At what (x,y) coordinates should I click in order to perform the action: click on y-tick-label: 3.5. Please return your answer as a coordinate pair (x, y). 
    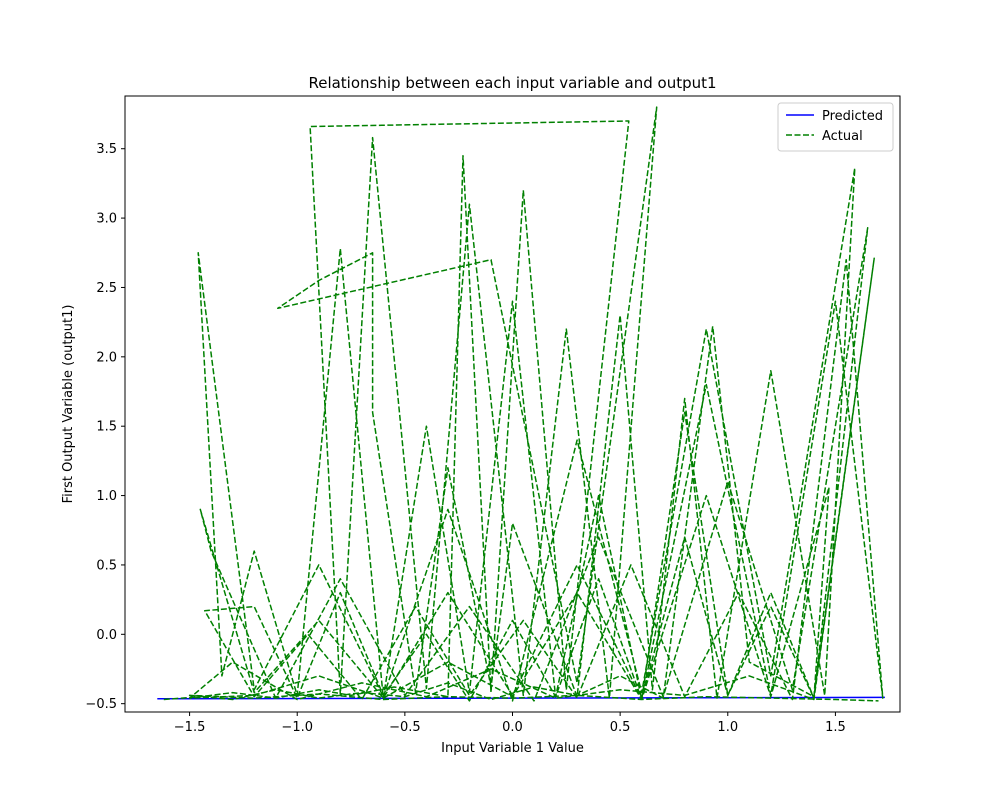
    Looking at the image, I should click on (106, 149).